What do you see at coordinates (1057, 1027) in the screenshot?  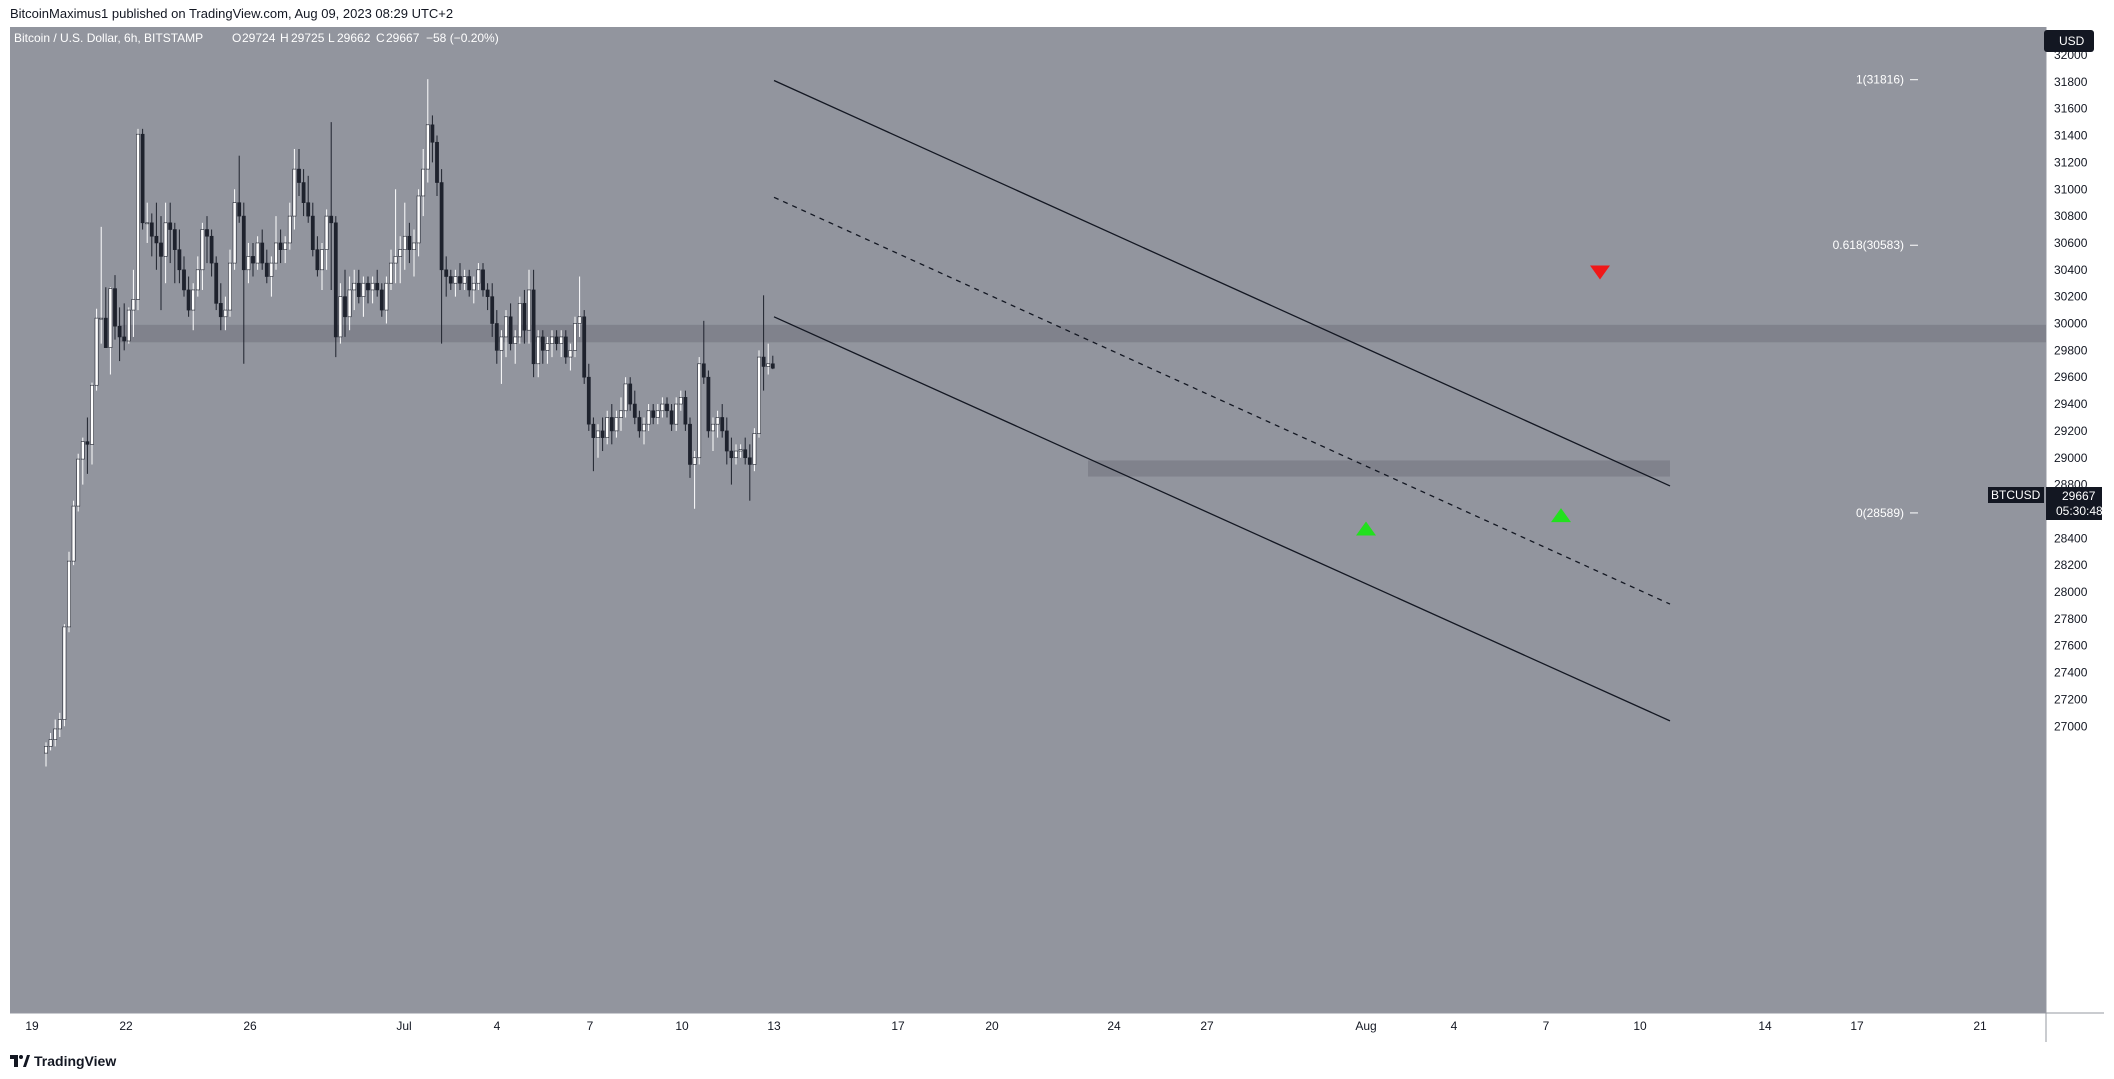 I see `time-axis-panel` at bounding box center [1057, 1027].